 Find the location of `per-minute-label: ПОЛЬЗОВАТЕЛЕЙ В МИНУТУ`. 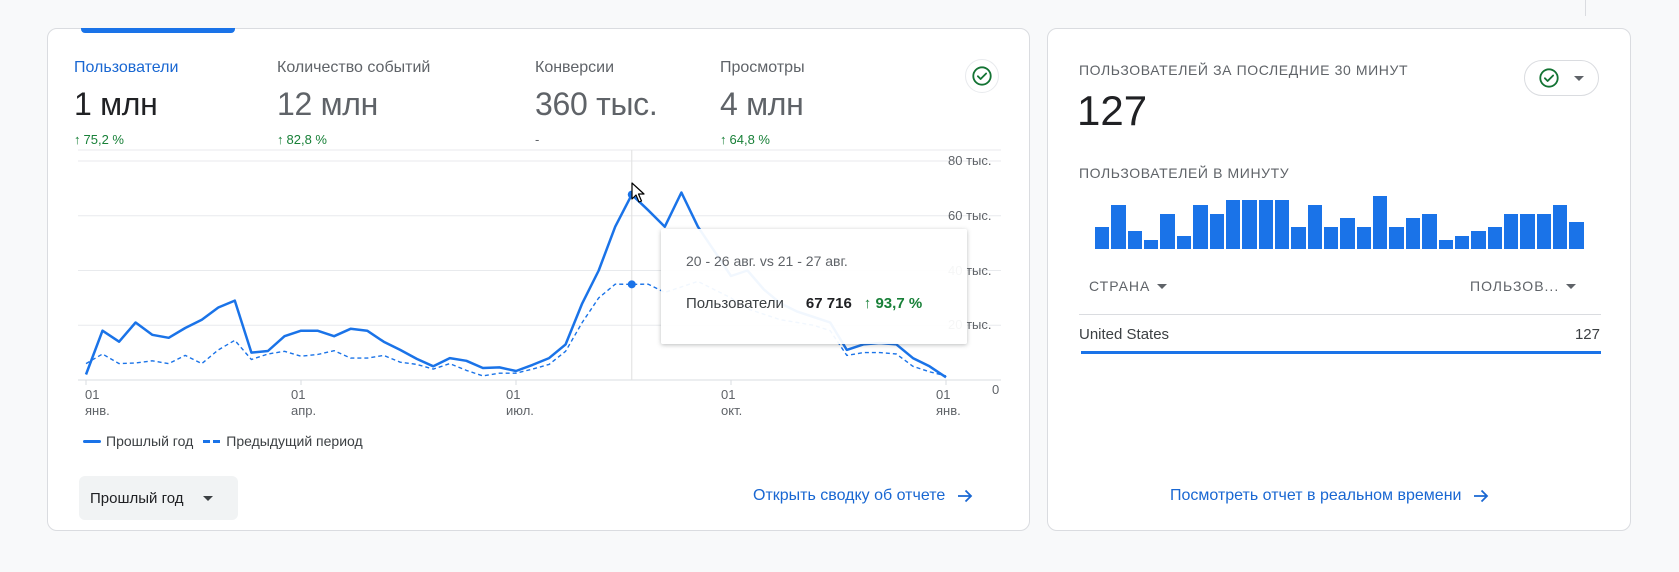

per-minute-label: ПОЛЬЗОВАТЕЛЕЙ В МИНУТУ is located at coordinates (1184, 173).